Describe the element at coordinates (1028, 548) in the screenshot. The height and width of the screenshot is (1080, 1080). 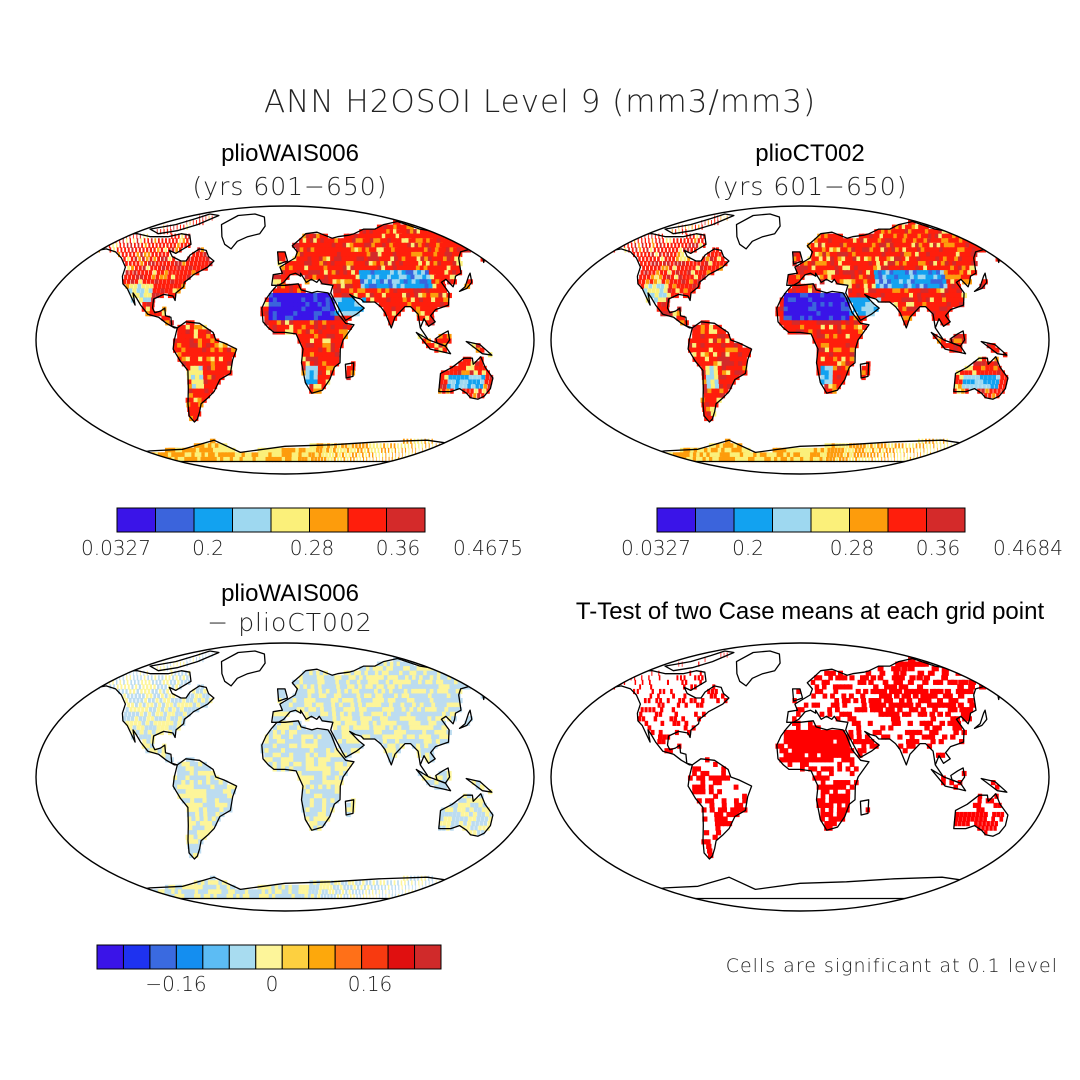
I see `colorbar-tick-label: 0.4684` at that location.